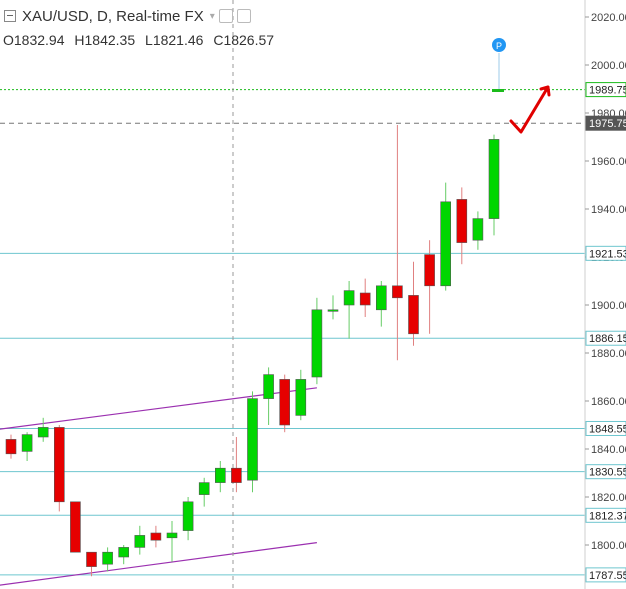 This screenshot has height=589, width=626. I want to click on tick-label: 1800.00, so click(608, 546).